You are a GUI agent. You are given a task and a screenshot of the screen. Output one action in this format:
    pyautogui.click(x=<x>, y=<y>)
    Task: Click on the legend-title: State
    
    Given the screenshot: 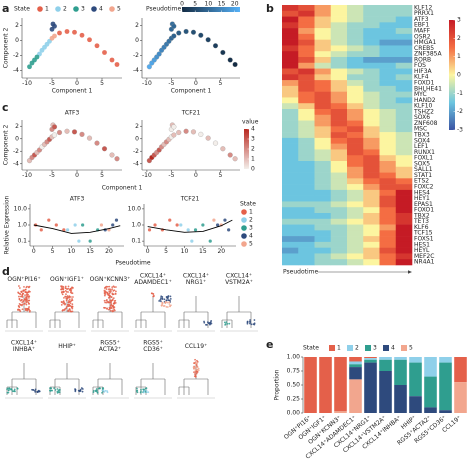 What is the action you would take?
    pyautogui.click(x=22, y=9)
    